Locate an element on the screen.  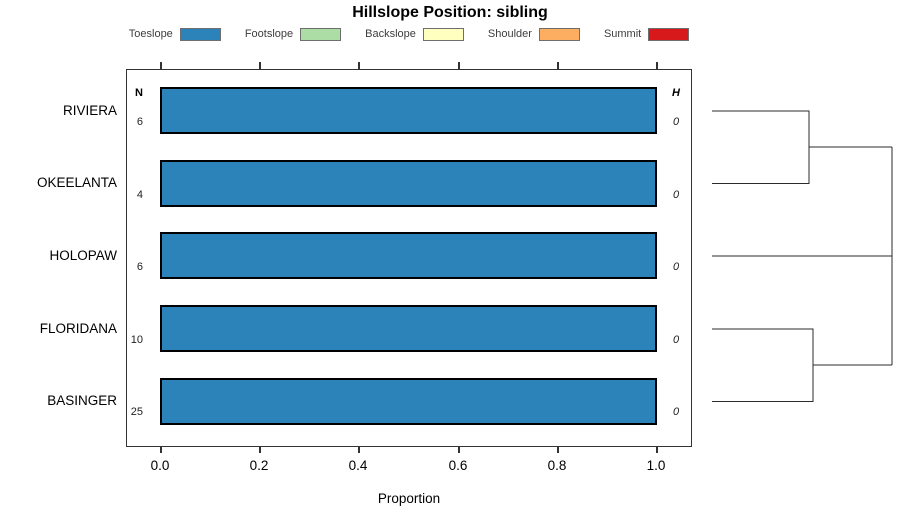
legend-item-toeslope: Toeslope is located at coordinates (174, 34).